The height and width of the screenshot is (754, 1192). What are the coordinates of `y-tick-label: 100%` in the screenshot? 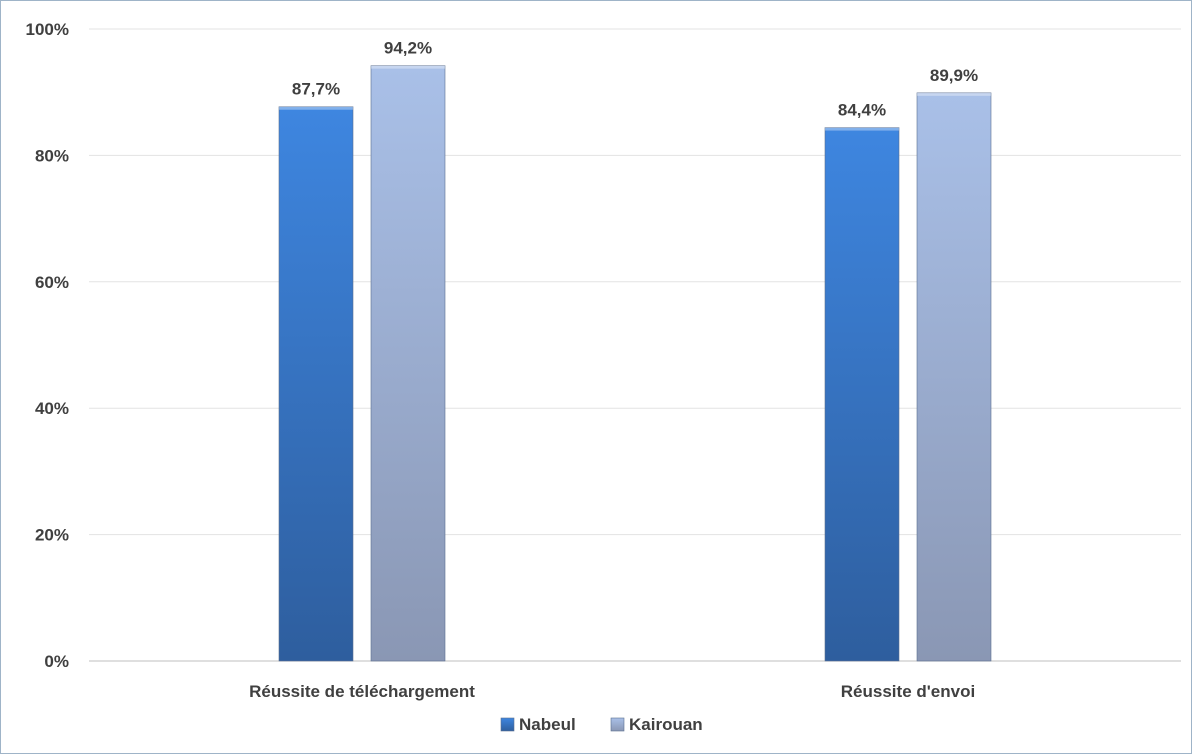 It's located at (47, 29).